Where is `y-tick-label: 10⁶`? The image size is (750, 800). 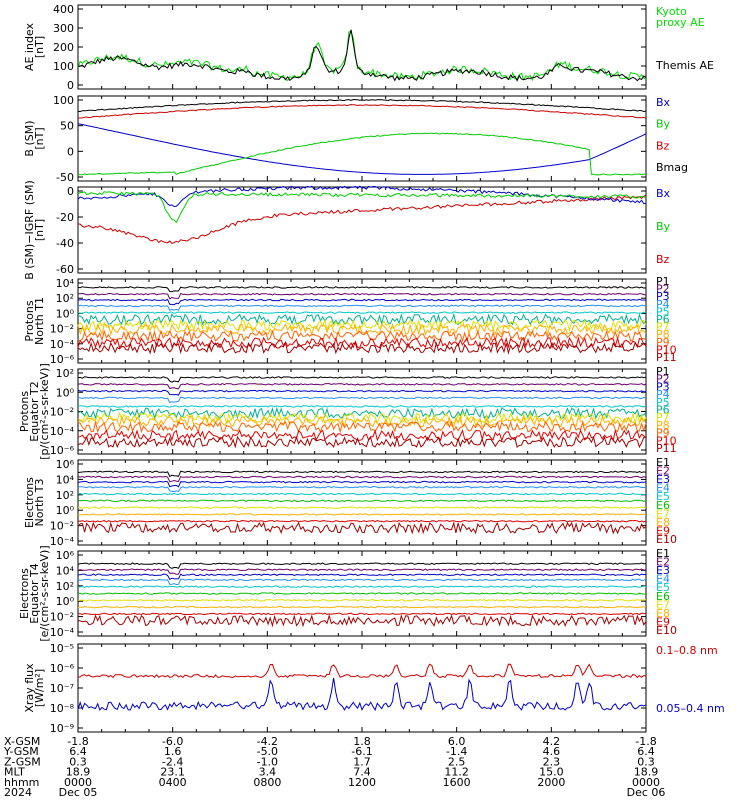 y-tick-label: 10⁶ is located at coordinates (65, 464).